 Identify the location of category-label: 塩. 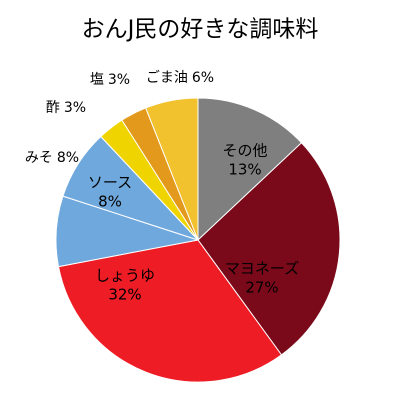
(97, 80).